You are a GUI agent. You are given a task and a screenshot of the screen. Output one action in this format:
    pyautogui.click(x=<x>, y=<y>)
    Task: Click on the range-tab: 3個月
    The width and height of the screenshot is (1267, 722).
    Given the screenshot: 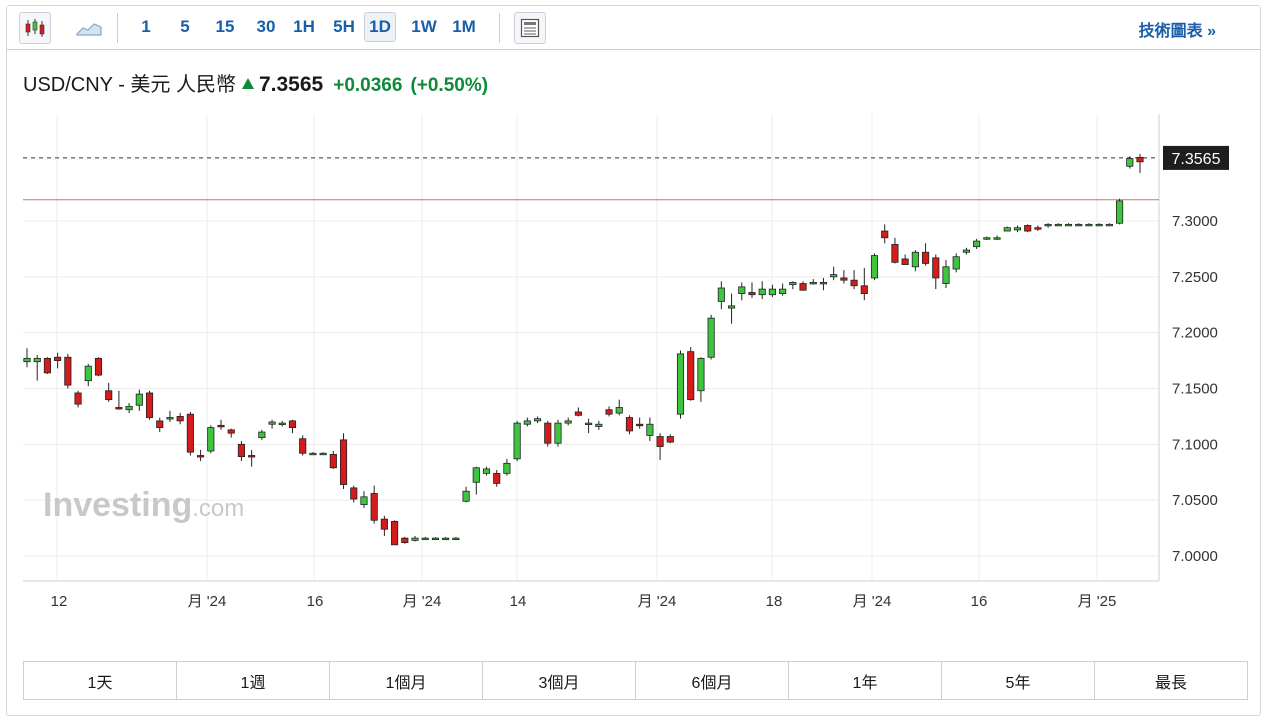 What is the action you would take?
    pyautogui.click(x=559, y=680)
    